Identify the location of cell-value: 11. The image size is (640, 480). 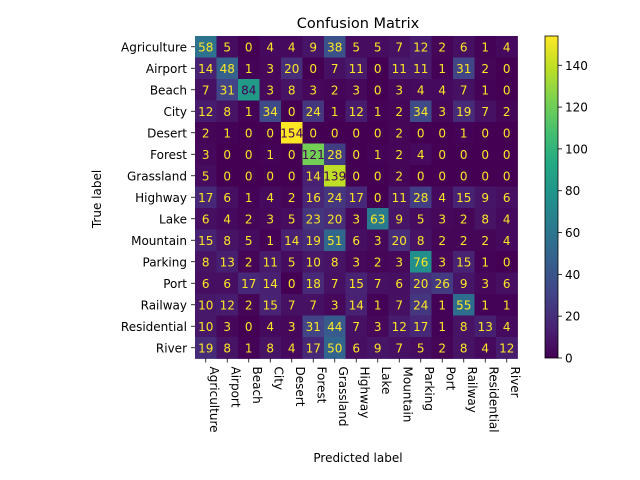
(356, 69).